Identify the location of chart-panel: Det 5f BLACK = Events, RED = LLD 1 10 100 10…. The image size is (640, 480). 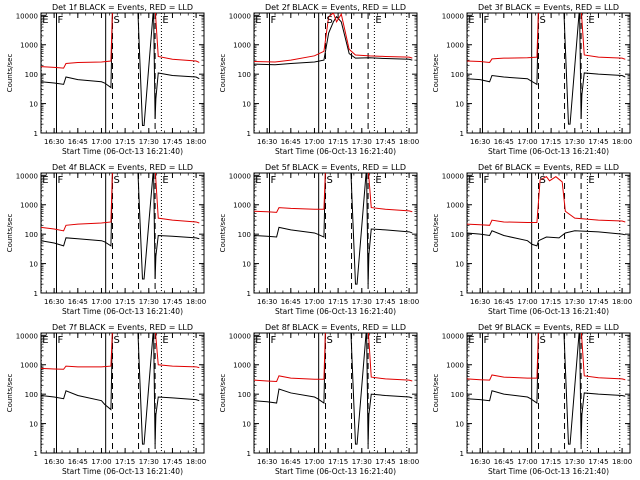
(319, 239).